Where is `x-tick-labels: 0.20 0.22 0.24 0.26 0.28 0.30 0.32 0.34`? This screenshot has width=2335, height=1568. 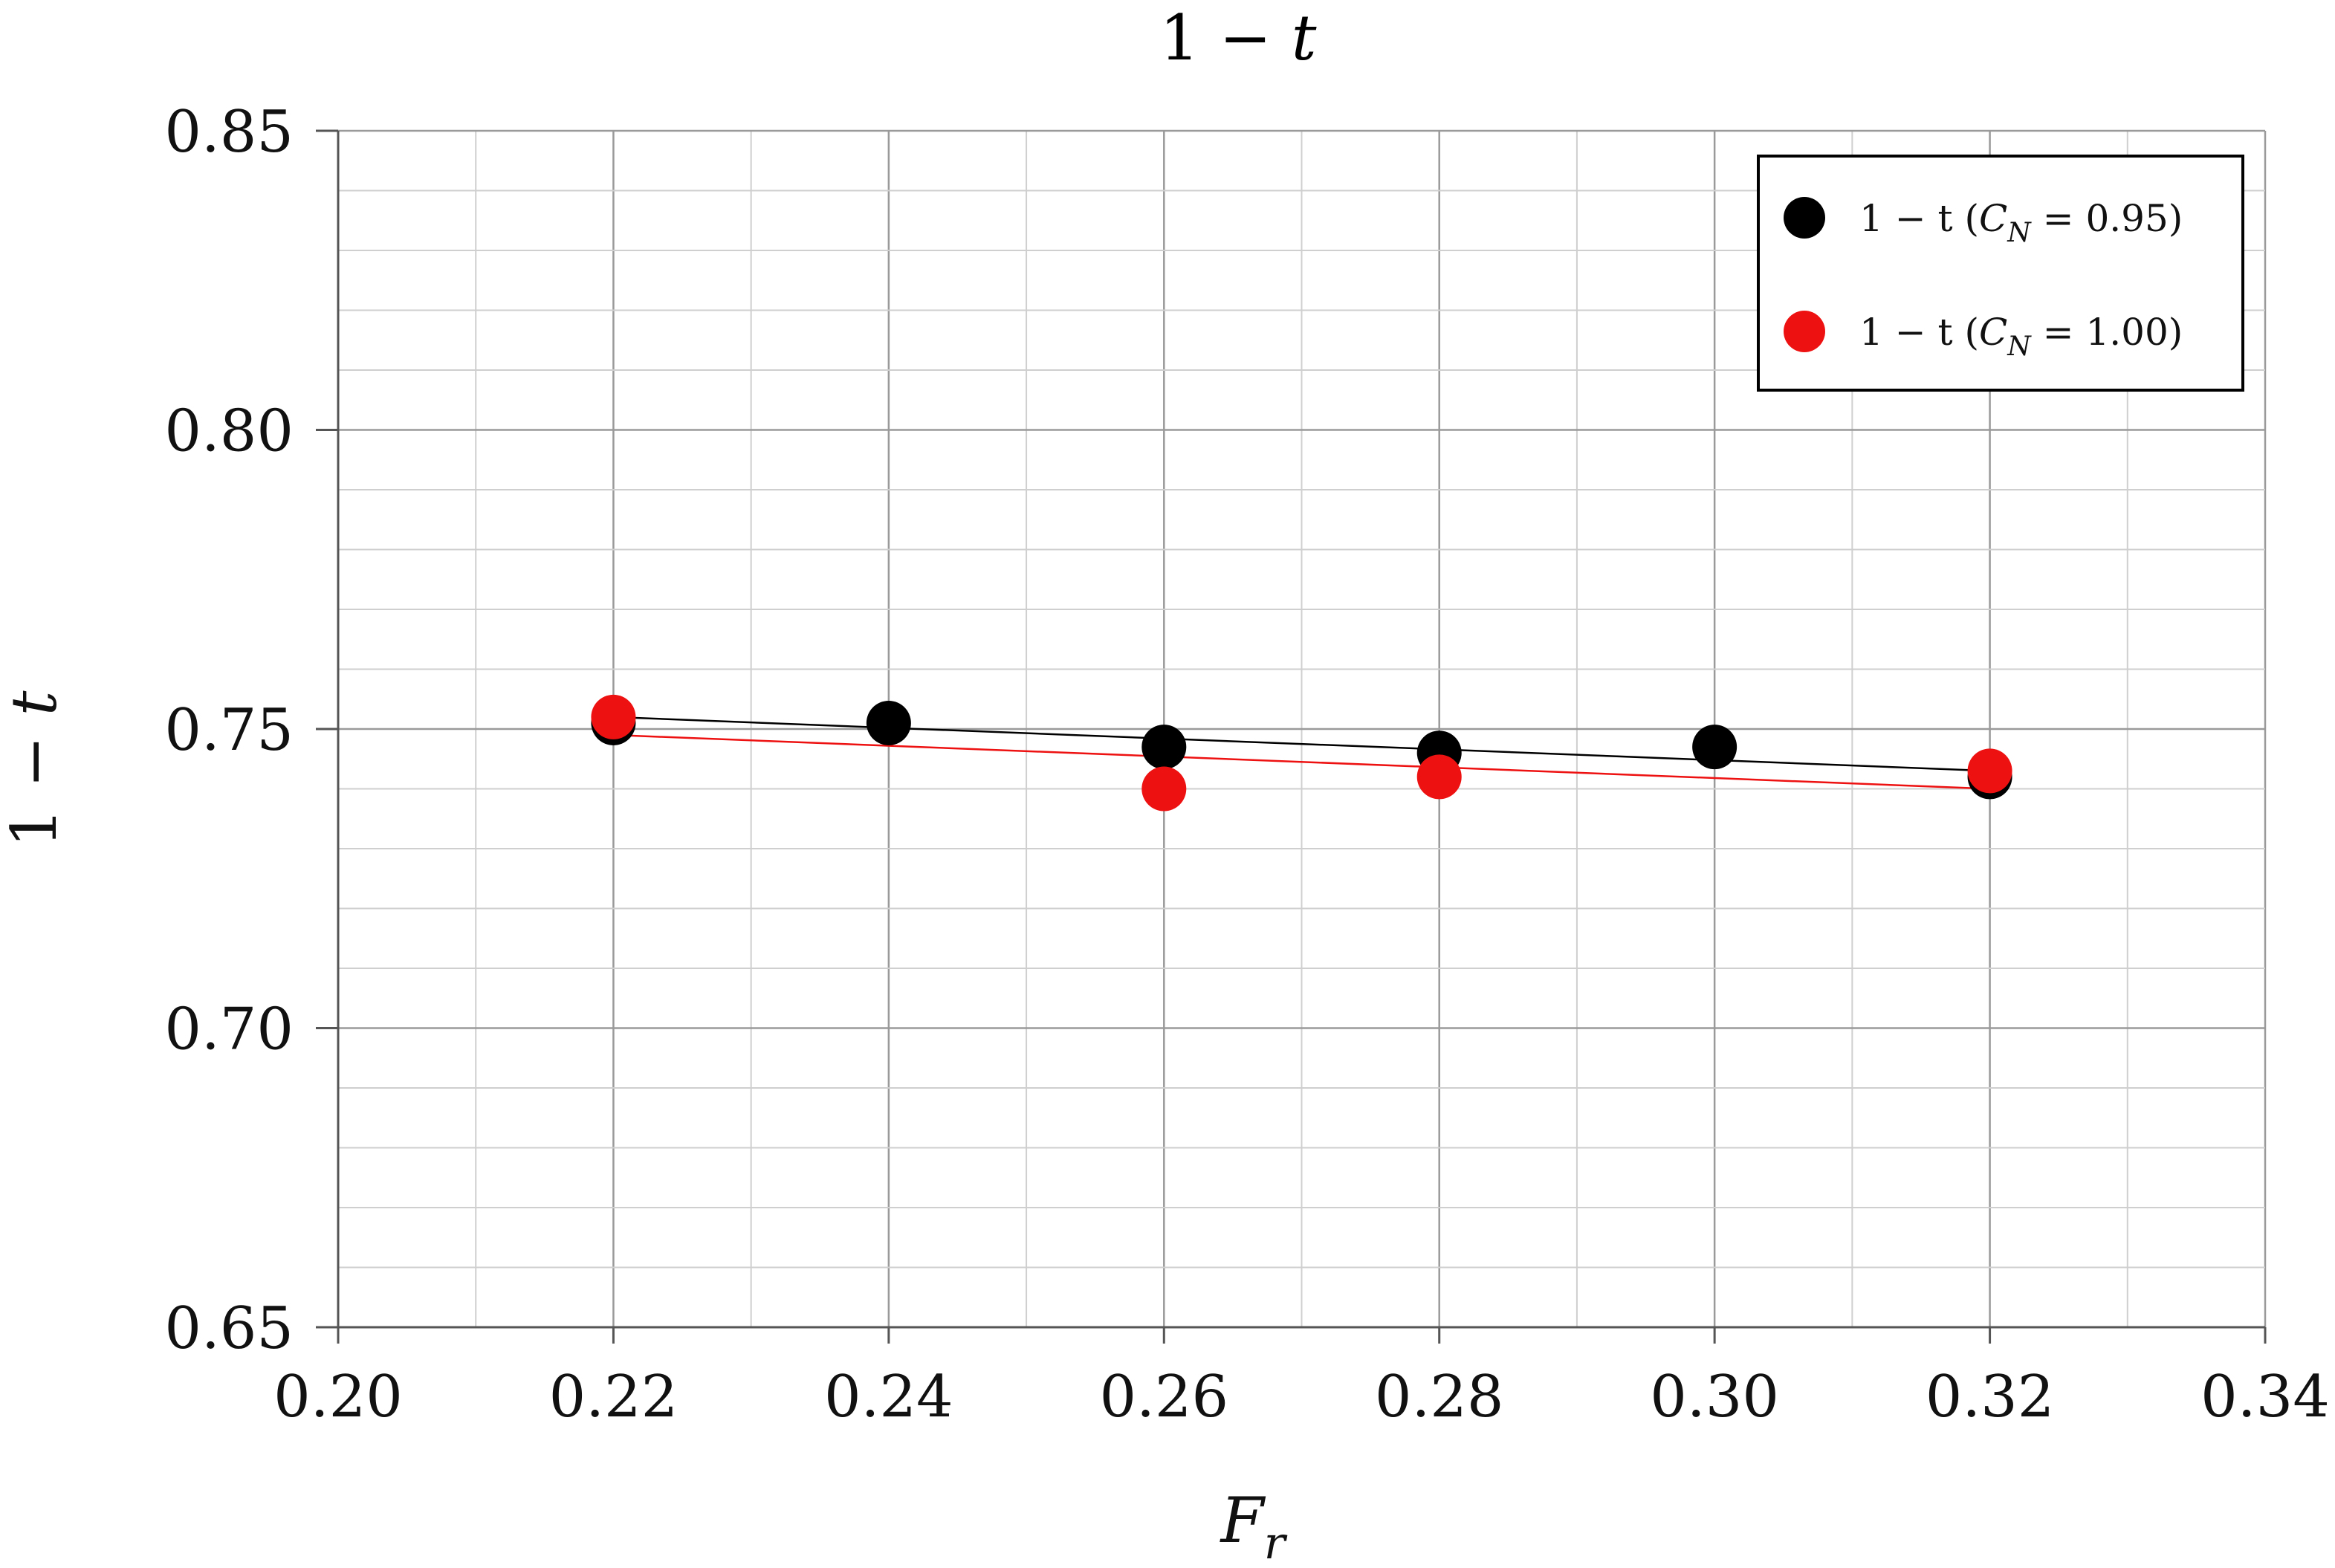 x-tick-labels: 0.20 0.22 0.24 0.26 0.28 0.30 0.32 0.34 is located at coordinates (1301, 1397).